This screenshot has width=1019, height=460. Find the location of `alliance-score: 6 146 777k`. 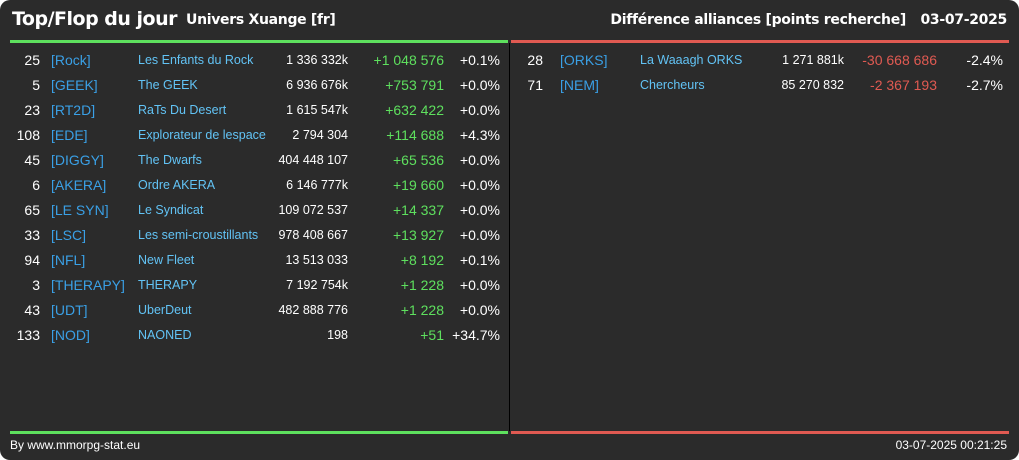

alliance-score: 6 146 777k is located at coordinates (317, 185).